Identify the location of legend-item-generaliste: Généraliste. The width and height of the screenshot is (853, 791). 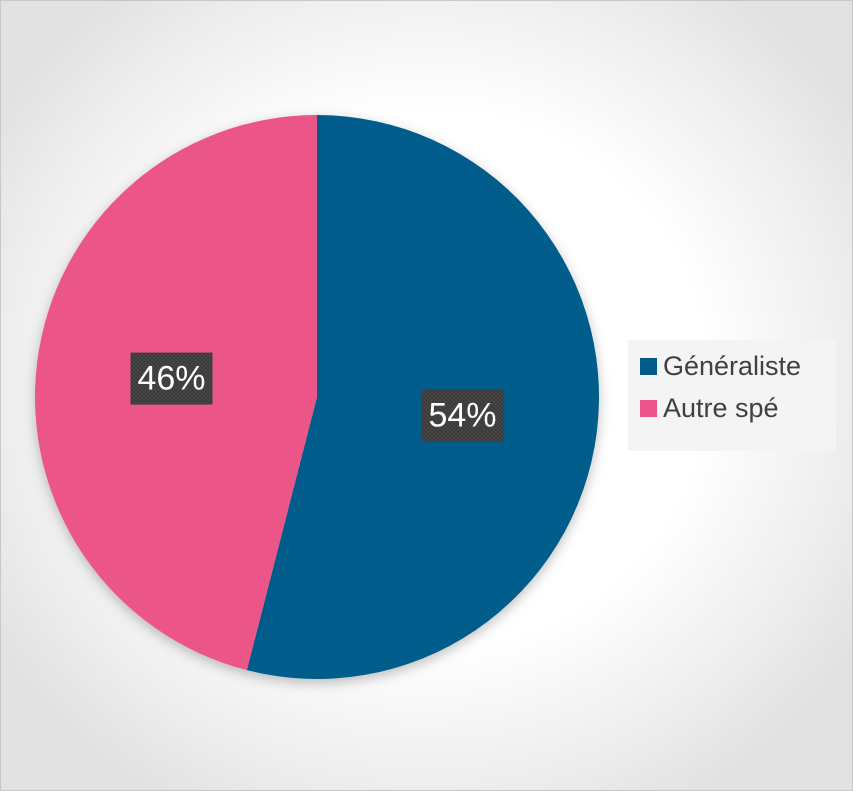
(738, 365).